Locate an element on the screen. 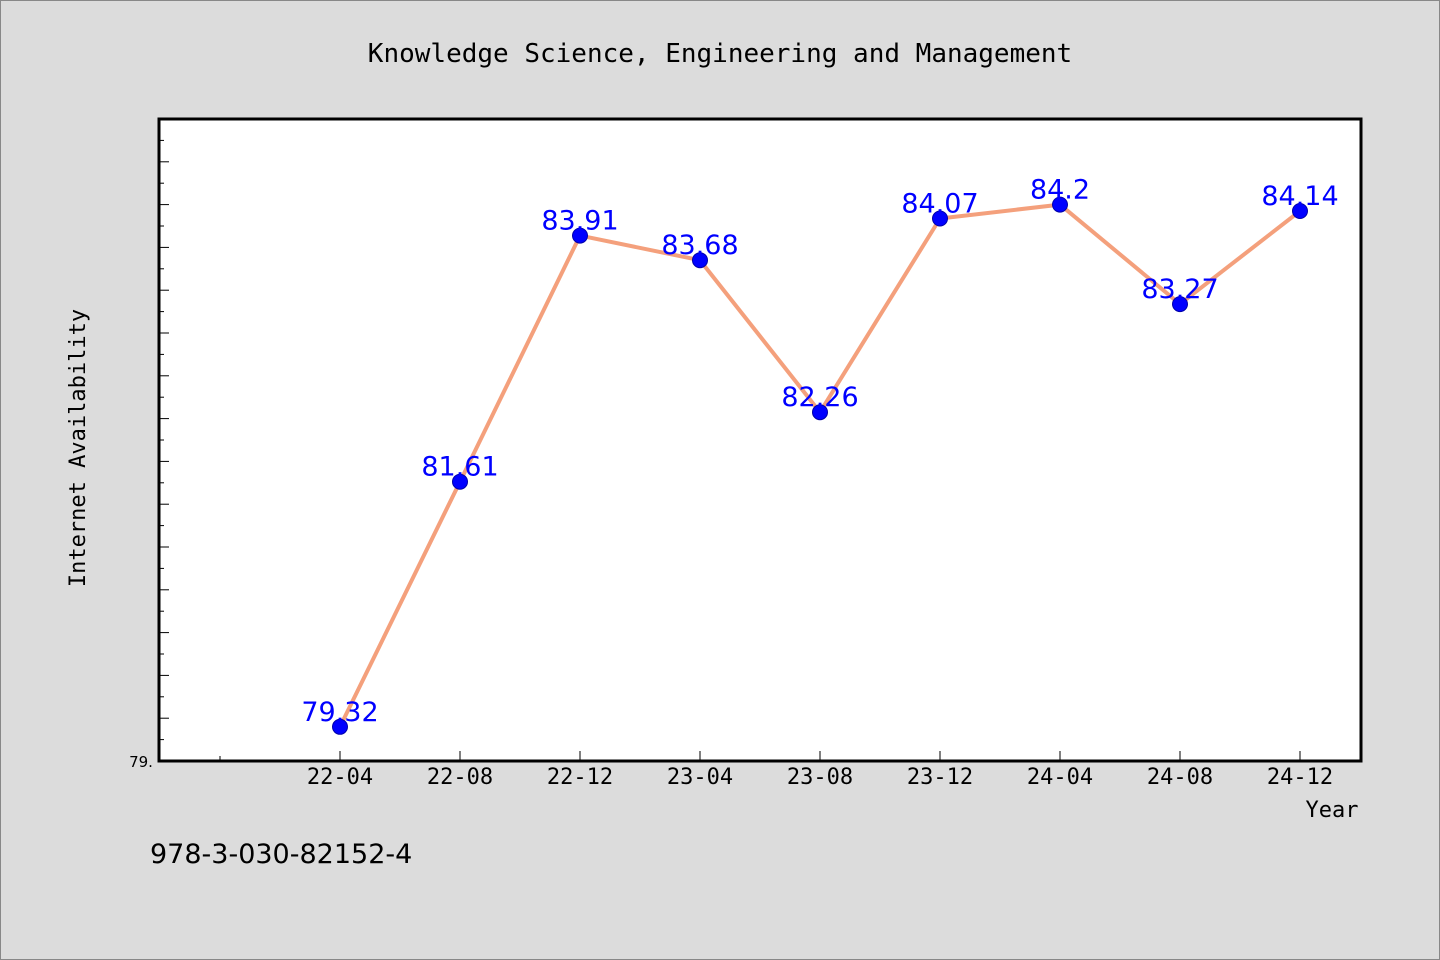 The image size is (1440, 960). data-label: 79.32 is located at coordinates (339, 712).